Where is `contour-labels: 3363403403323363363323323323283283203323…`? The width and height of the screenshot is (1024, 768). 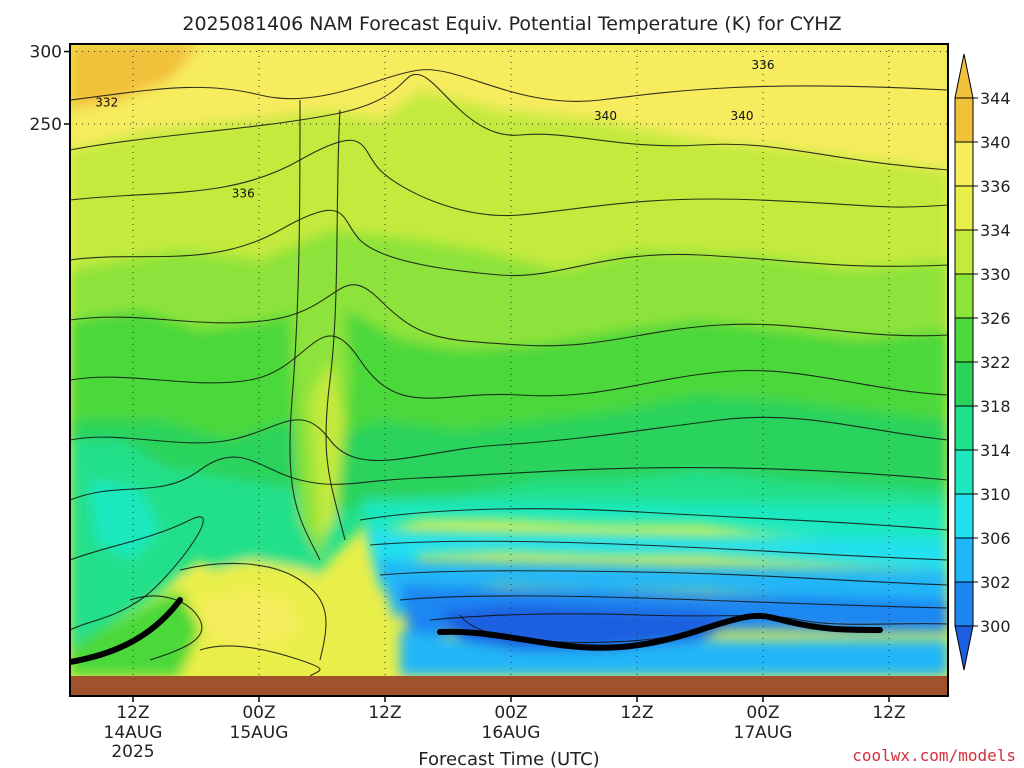 contour-labels: 3363403403323363363323323323283283203323… is located at coordinates (435, 129).